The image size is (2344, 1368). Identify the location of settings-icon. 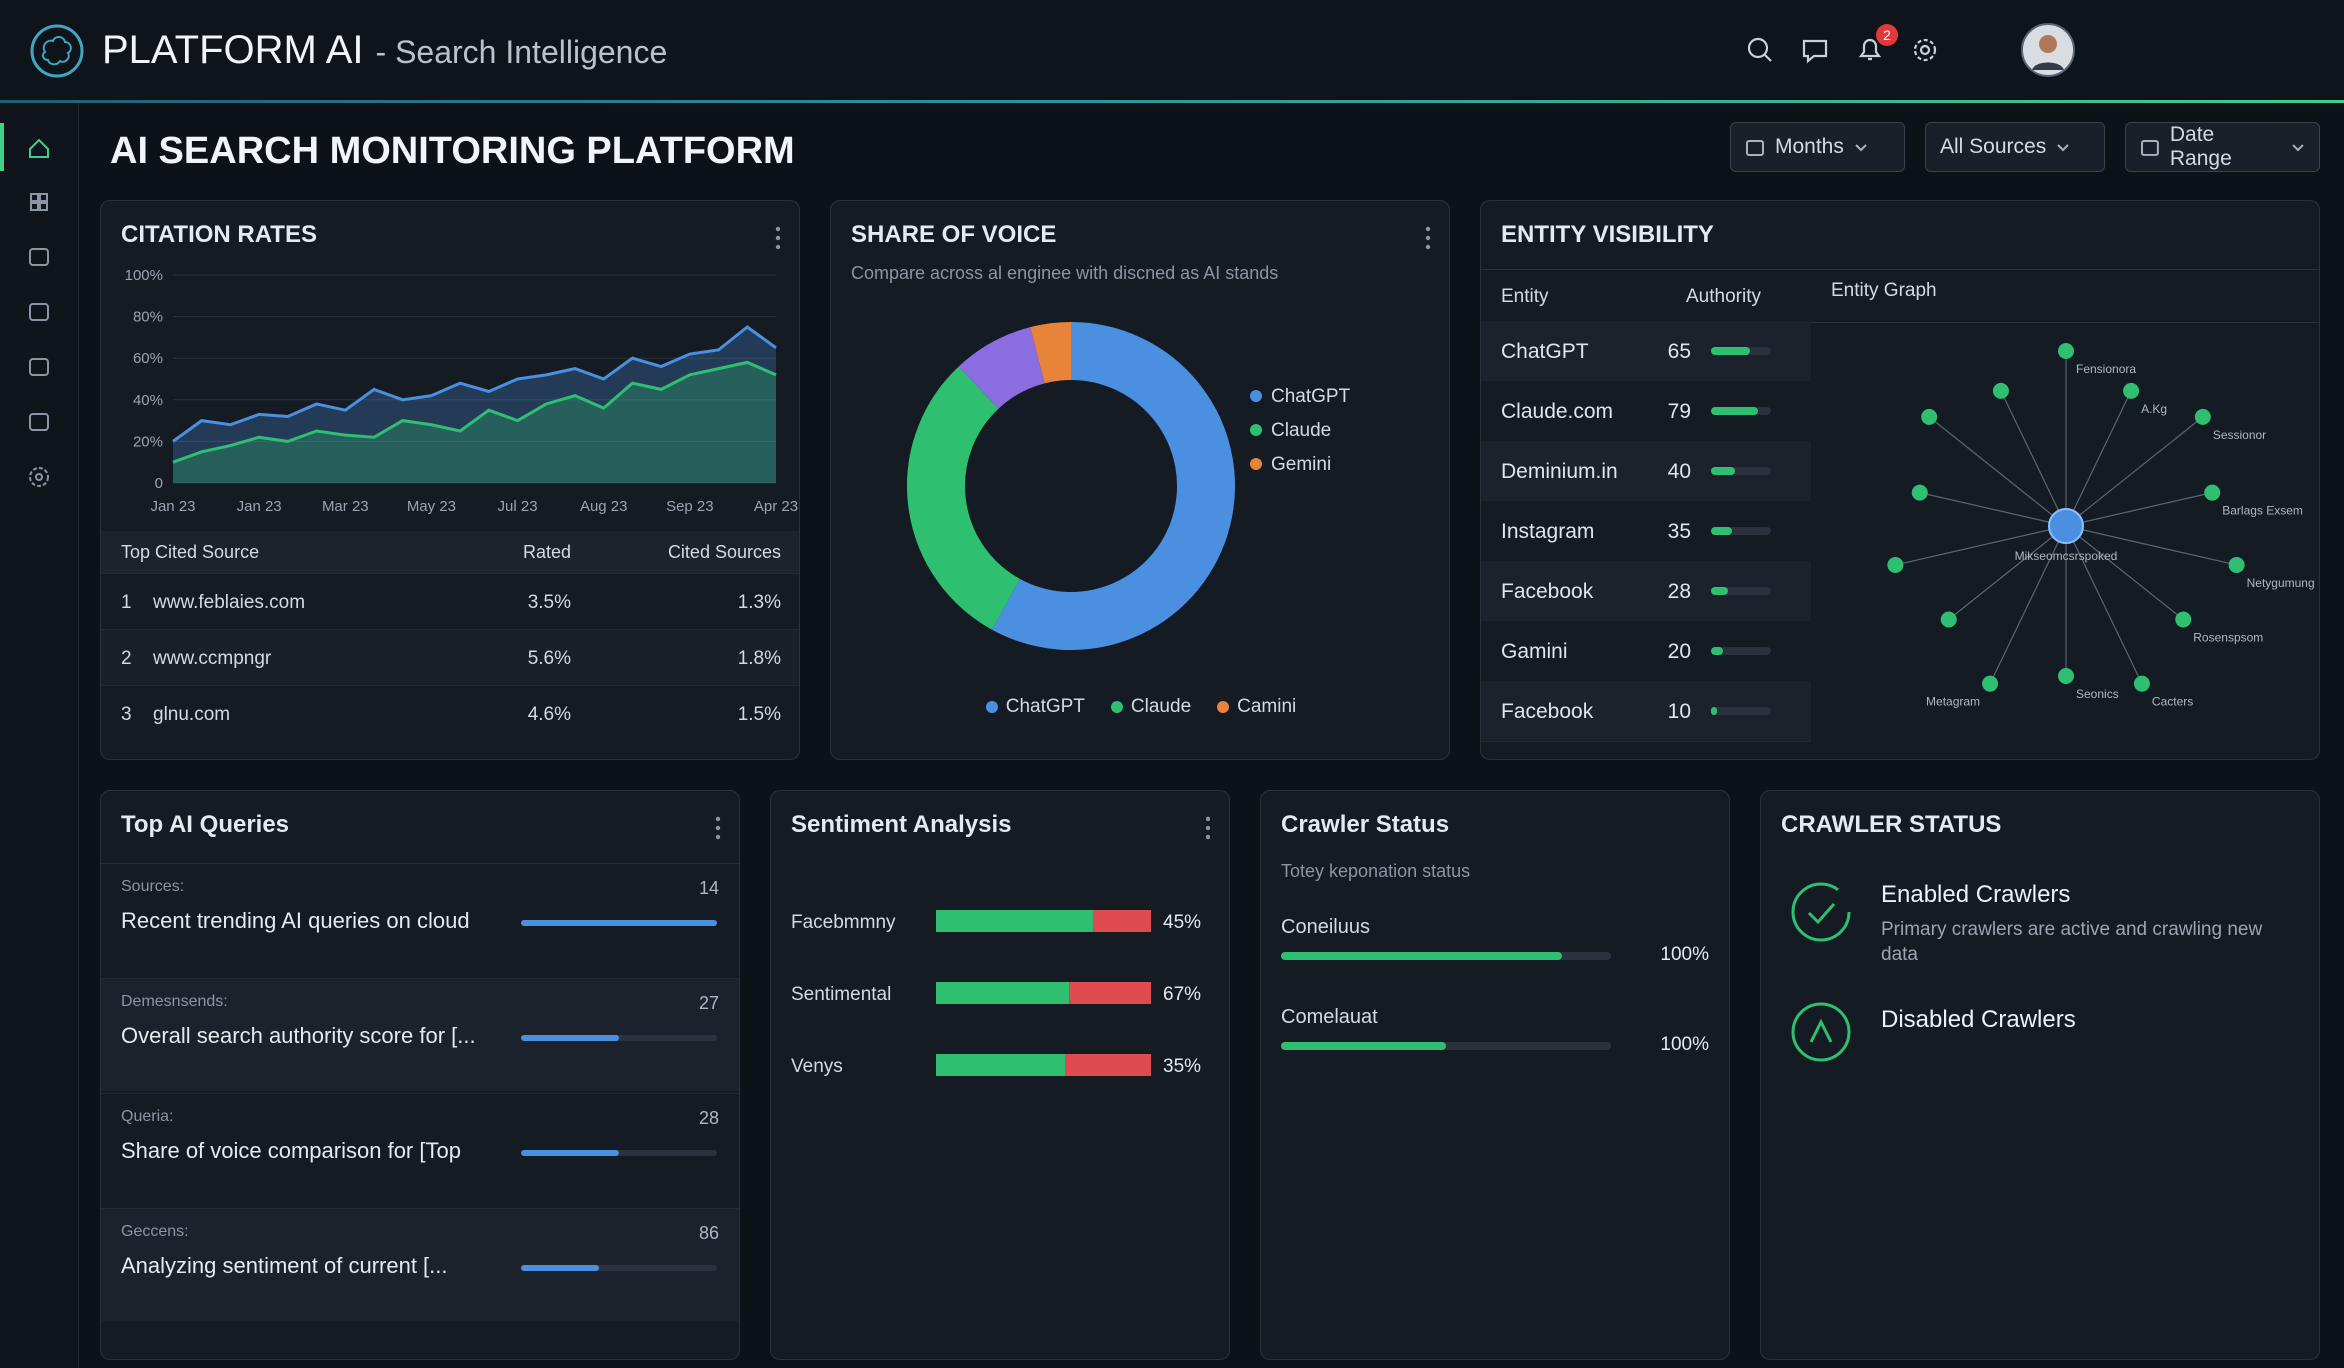
(1925, 50).